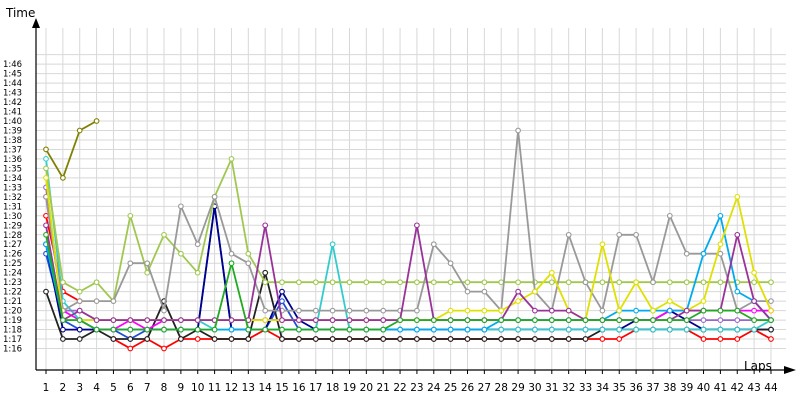 The image size is (800, 405). What do you see at coordinates (603, 388) in the screenshot?
I see `x-tick-label: 34` at bounding box center [603, 388].